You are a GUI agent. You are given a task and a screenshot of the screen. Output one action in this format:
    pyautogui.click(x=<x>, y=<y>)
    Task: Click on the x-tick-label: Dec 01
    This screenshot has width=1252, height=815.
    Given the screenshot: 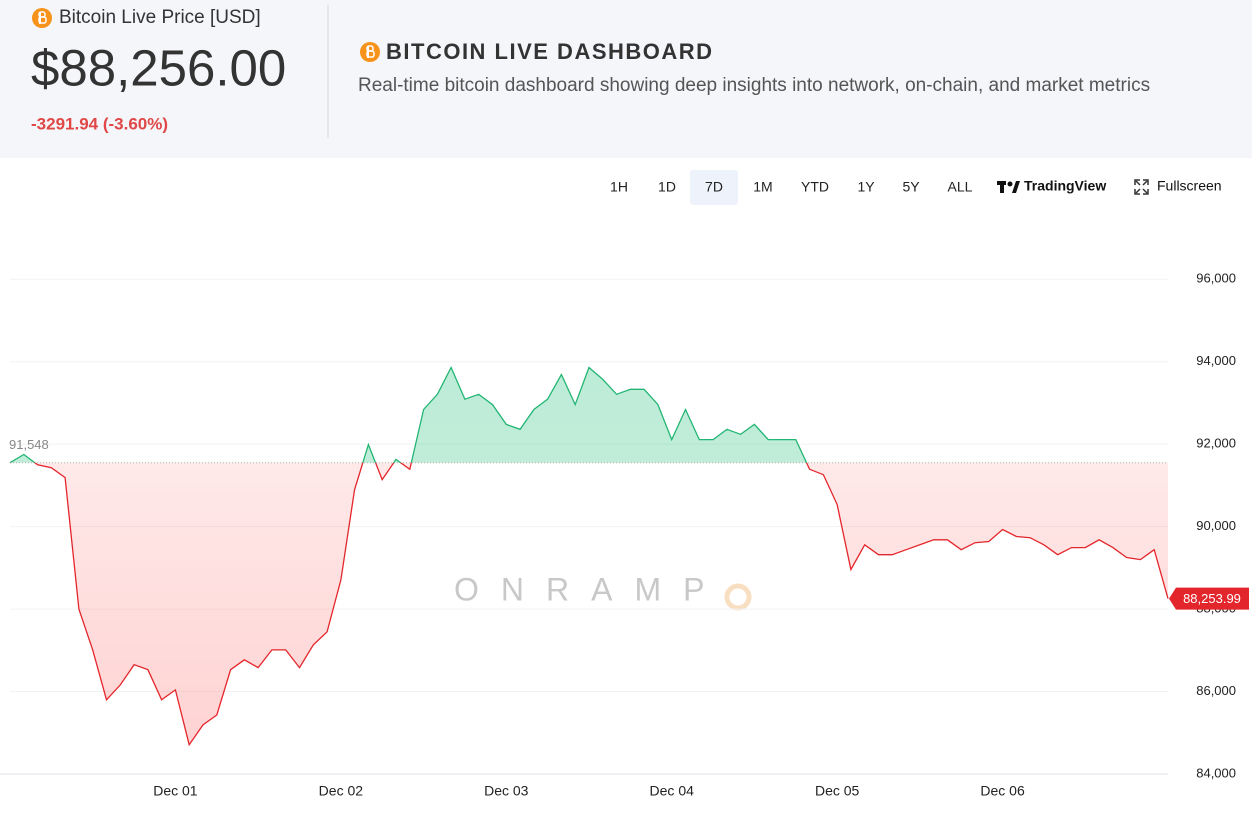 What is the action you would take?
    pyautogui.click(x=175, y=791)
    